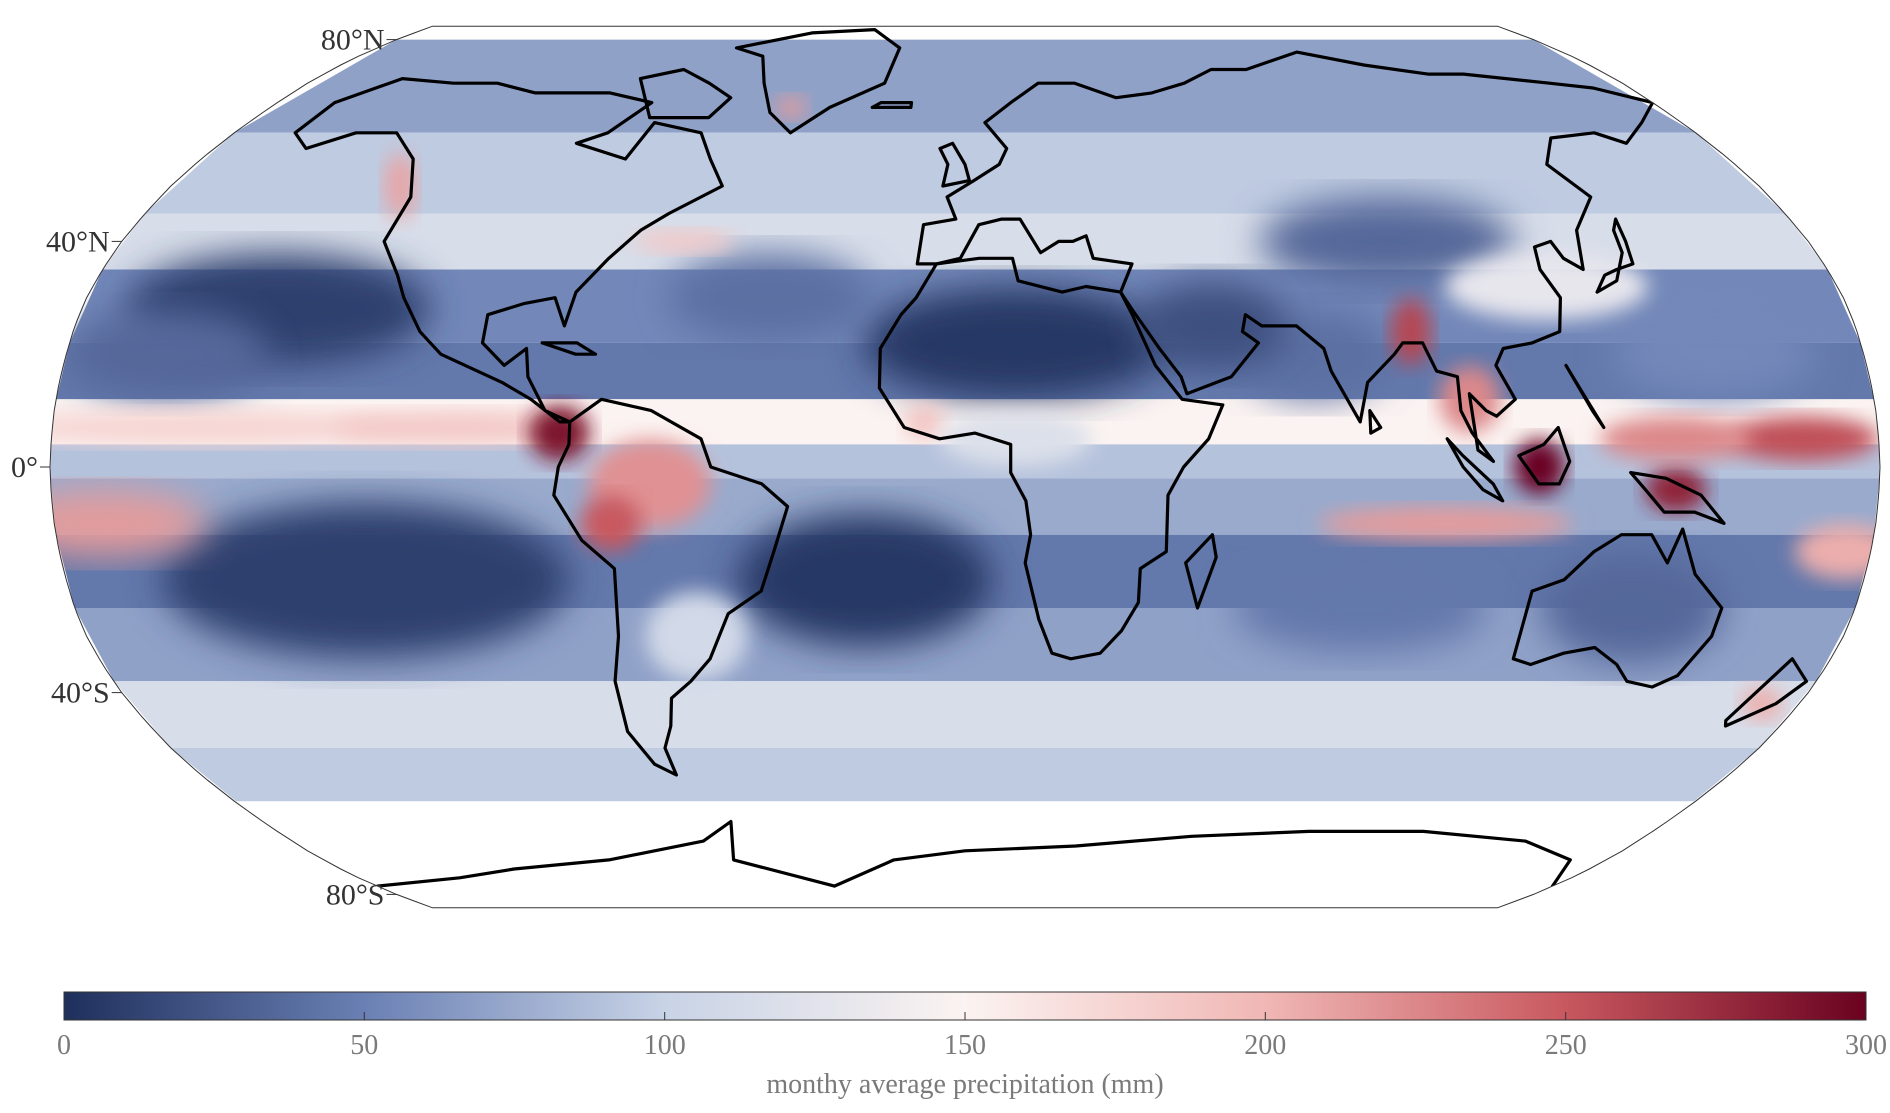 Image resolution: width=1890 pixels, height=1113 pixels. I want to click on latitude-label: 80°N, so click(353, 40).